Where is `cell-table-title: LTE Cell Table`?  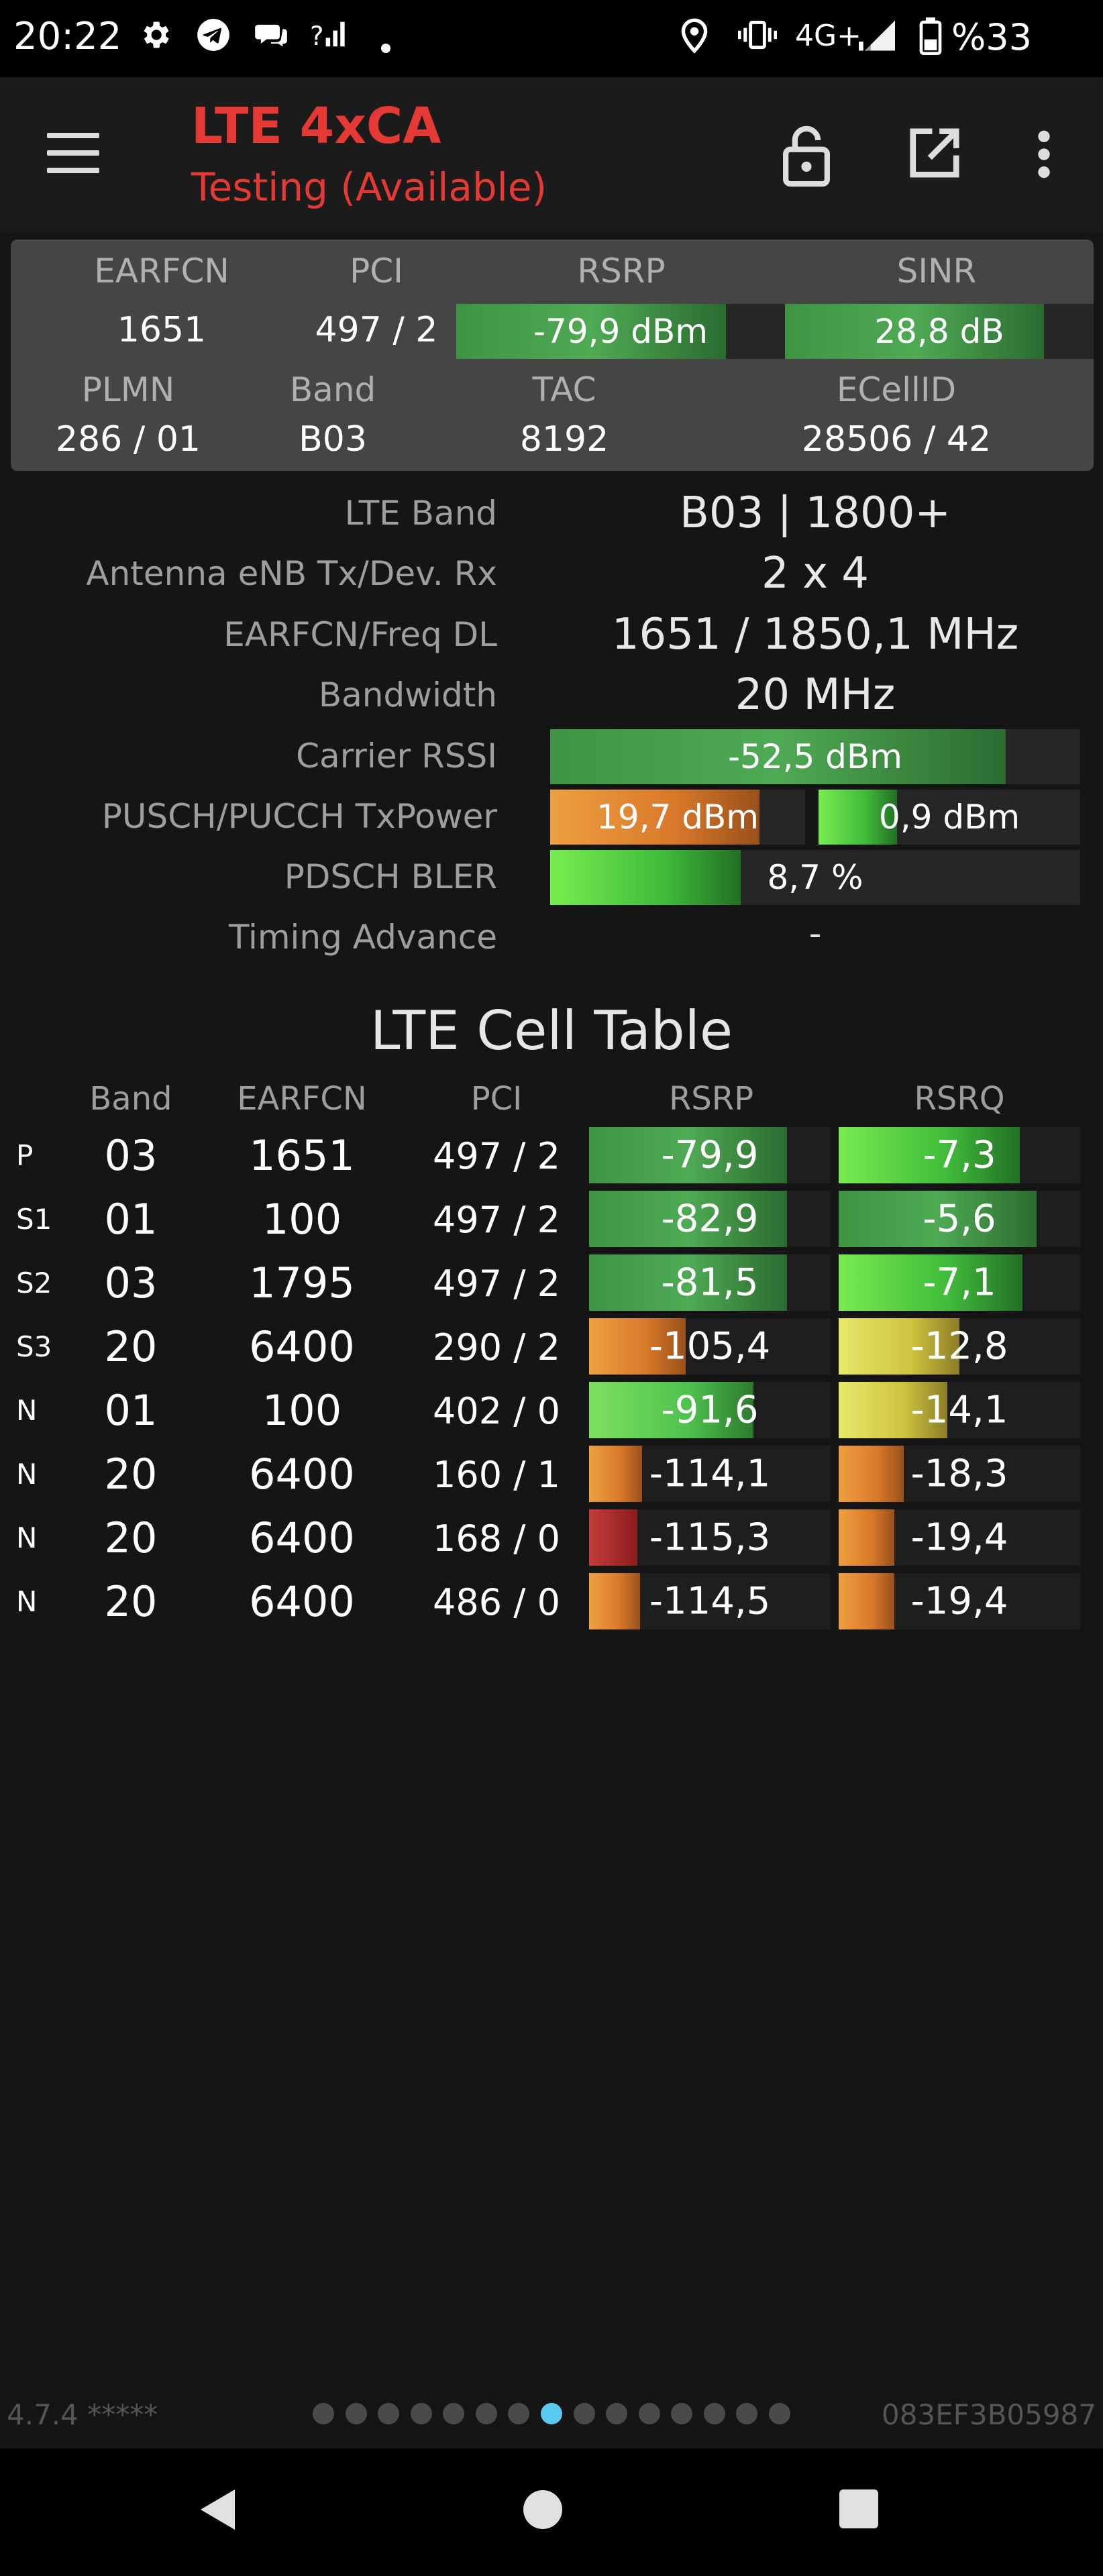 cell-table-title: LTE Cell Table is located at coordinates (551, 1031).